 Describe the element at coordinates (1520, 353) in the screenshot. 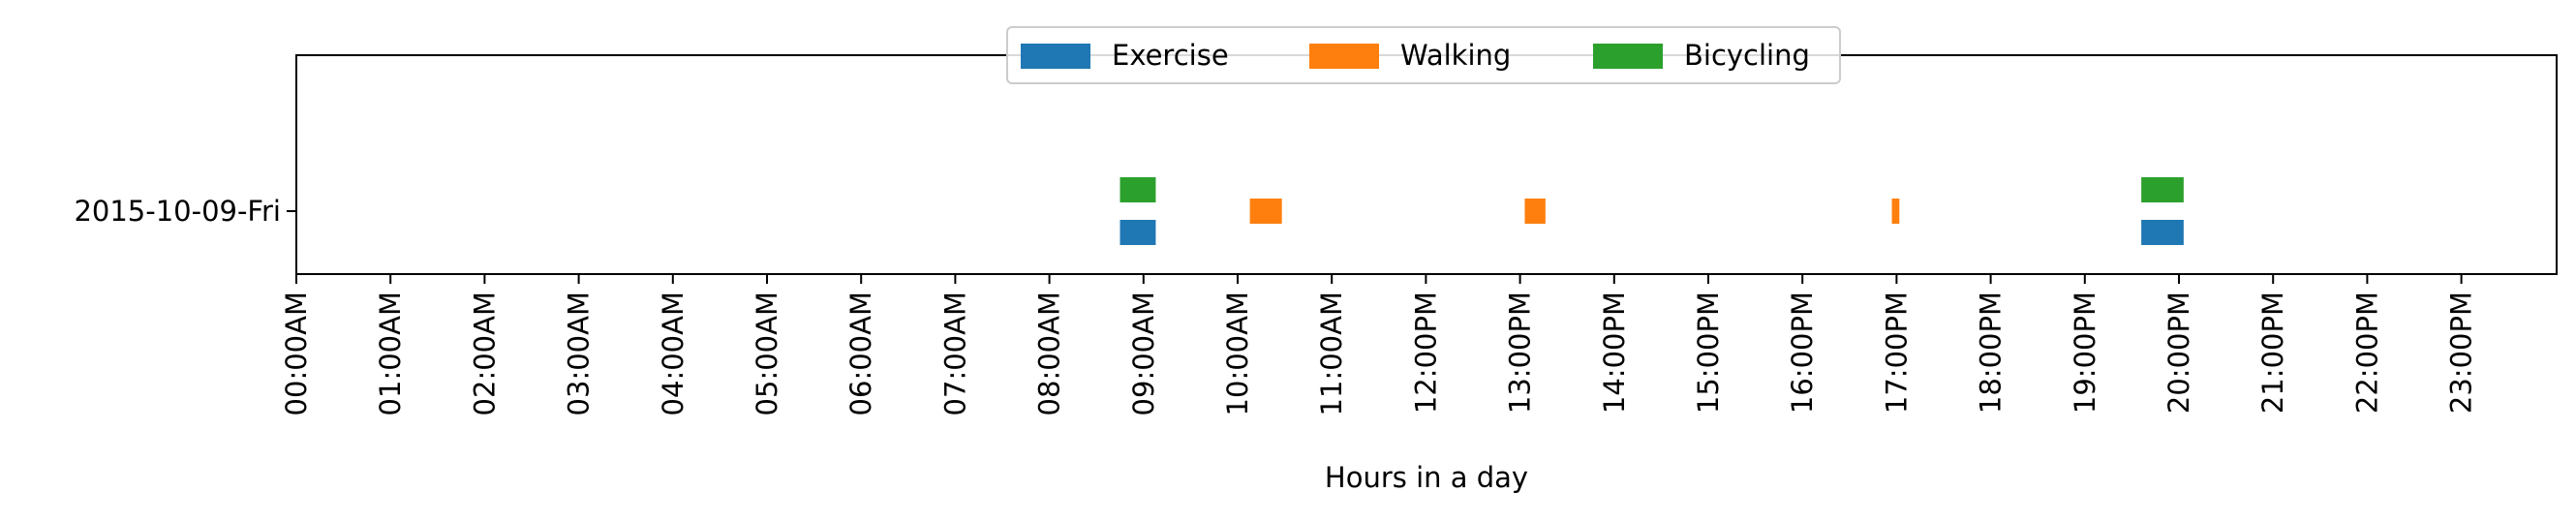

I see `x-tick-label: 13:00PM` at that location.